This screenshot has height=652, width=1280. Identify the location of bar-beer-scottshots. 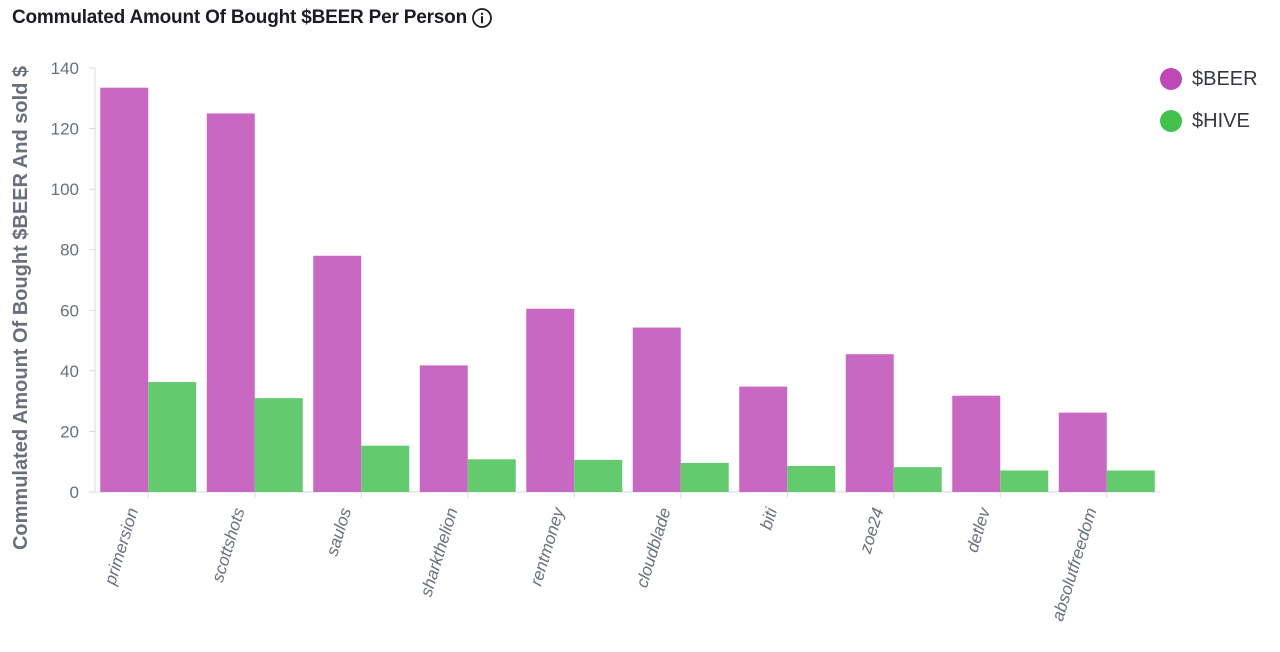
(230, 302).